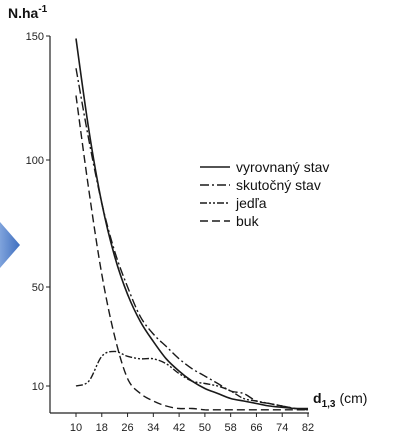  I want to click on y-tick-label: 100, so click(35, 161).